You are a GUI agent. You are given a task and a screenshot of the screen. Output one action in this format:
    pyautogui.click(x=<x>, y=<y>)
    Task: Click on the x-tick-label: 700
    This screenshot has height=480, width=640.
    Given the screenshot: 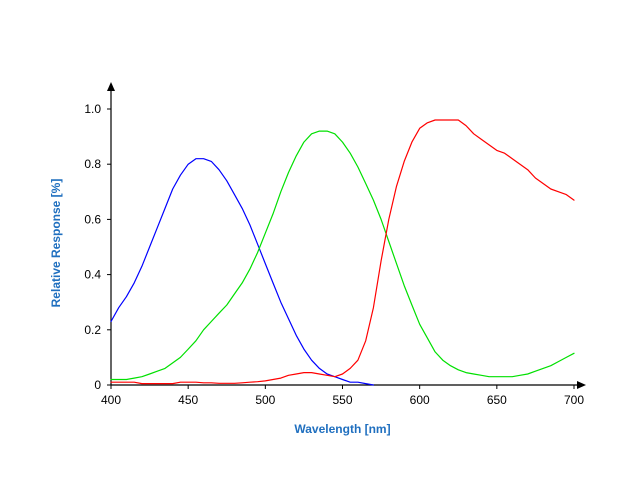 What is the action you would take?
    pyautogui.click(x=574, y=400)
    